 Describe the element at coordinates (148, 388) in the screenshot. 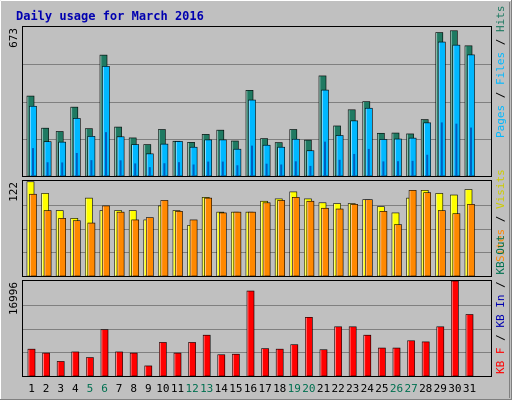

I see `day-label: 9` at that location.